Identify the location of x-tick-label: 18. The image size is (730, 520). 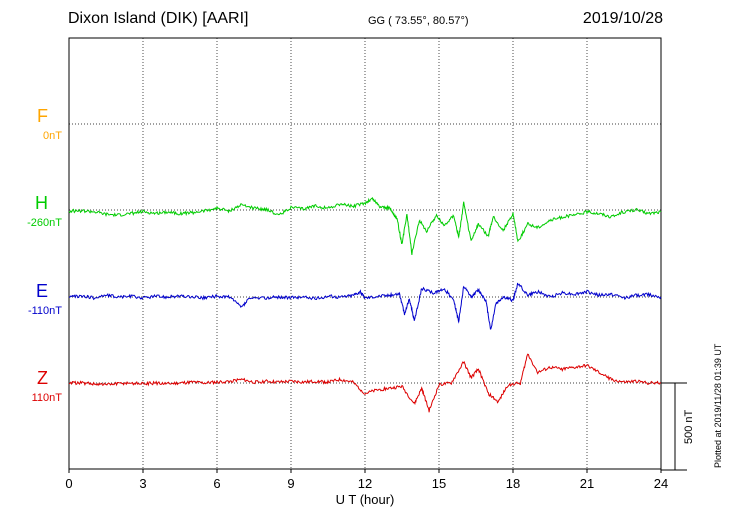
(513, 483).